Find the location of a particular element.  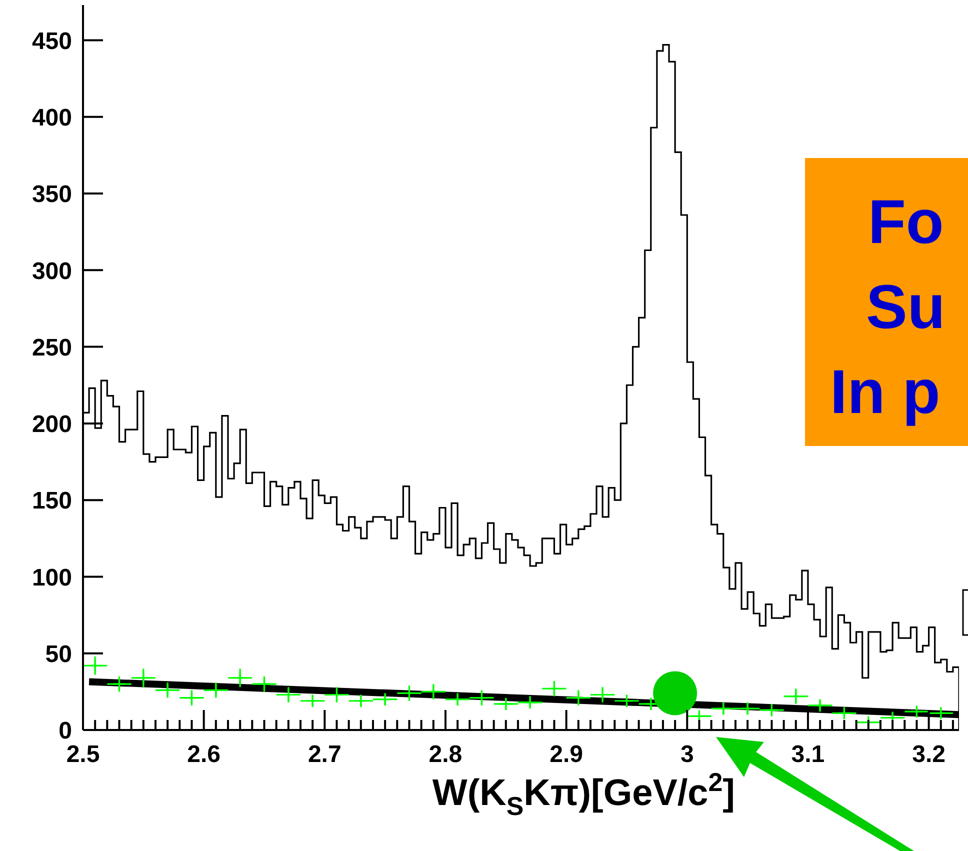

y-tick-label: 450 is located at coordinates (52, 41).